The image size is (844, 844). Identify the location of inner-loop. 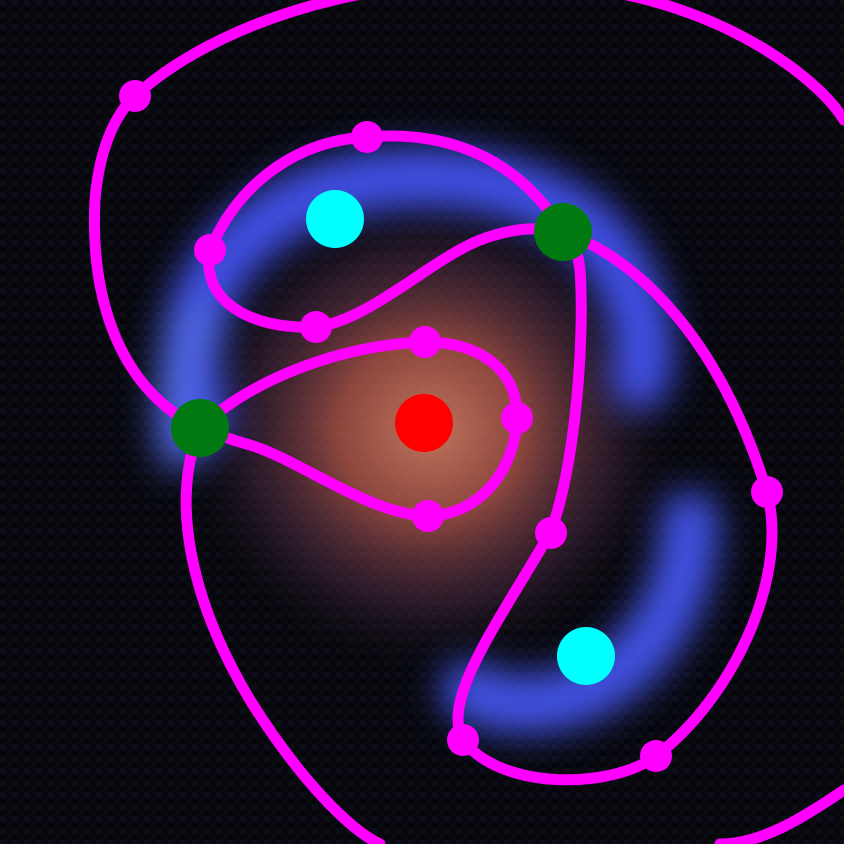
(358, 429).